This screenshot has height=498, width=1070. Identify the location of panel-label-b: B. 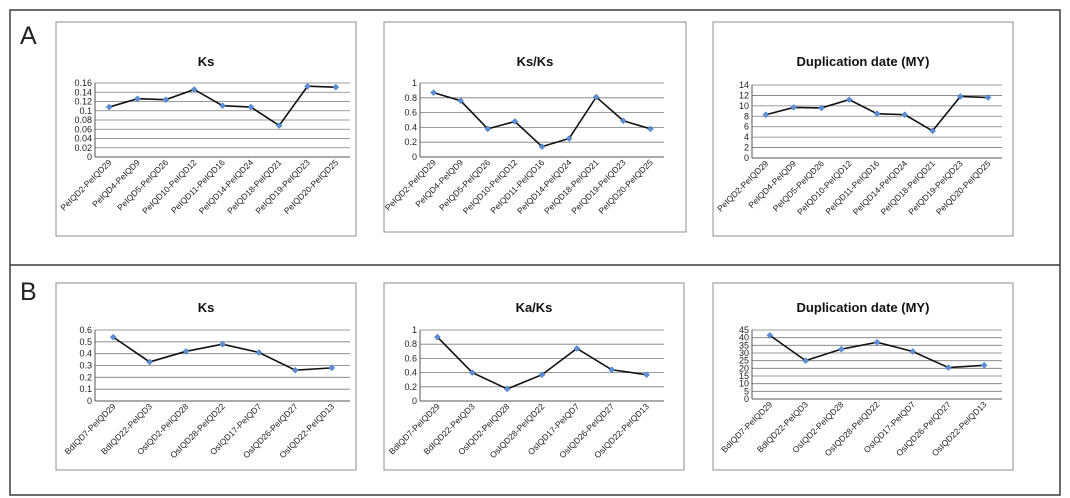
(28, 292).